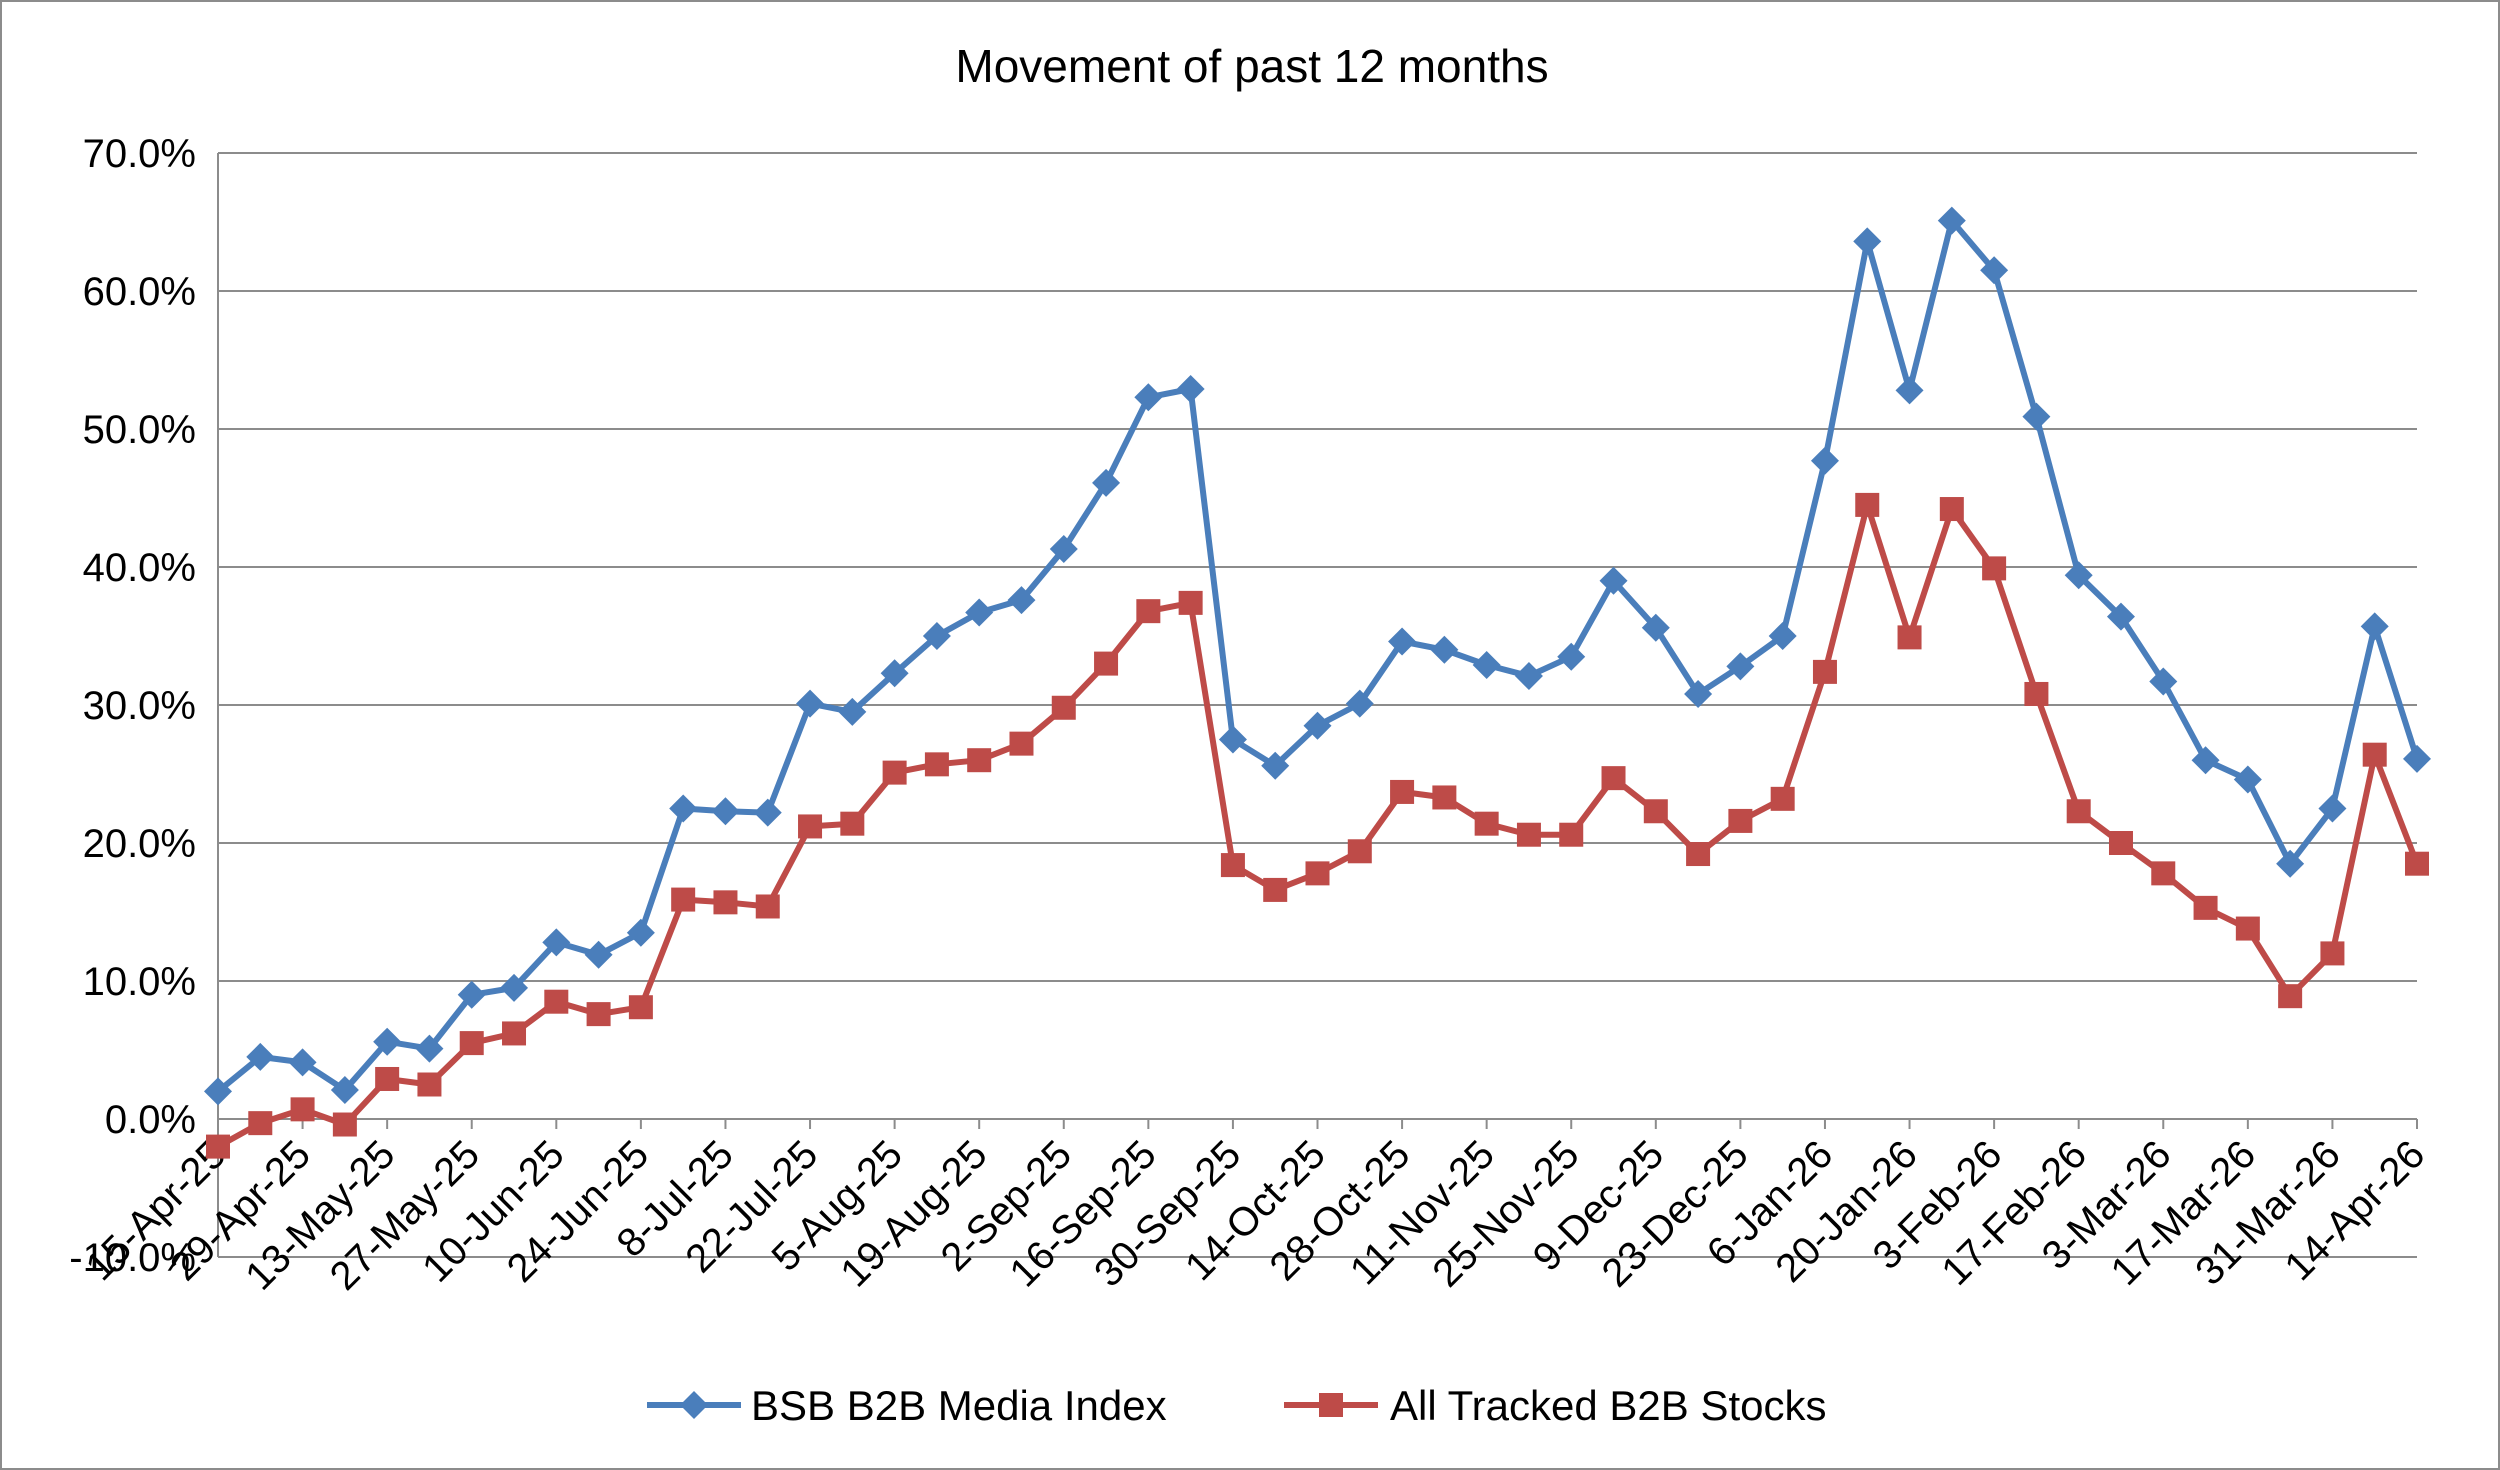 The height and width of the screenshot is (1470, 2500). What do you see at coordinates (139, 292) in the screenshot?
I see `y-tick-label: 60.0%` at bounding box center [139, 292].